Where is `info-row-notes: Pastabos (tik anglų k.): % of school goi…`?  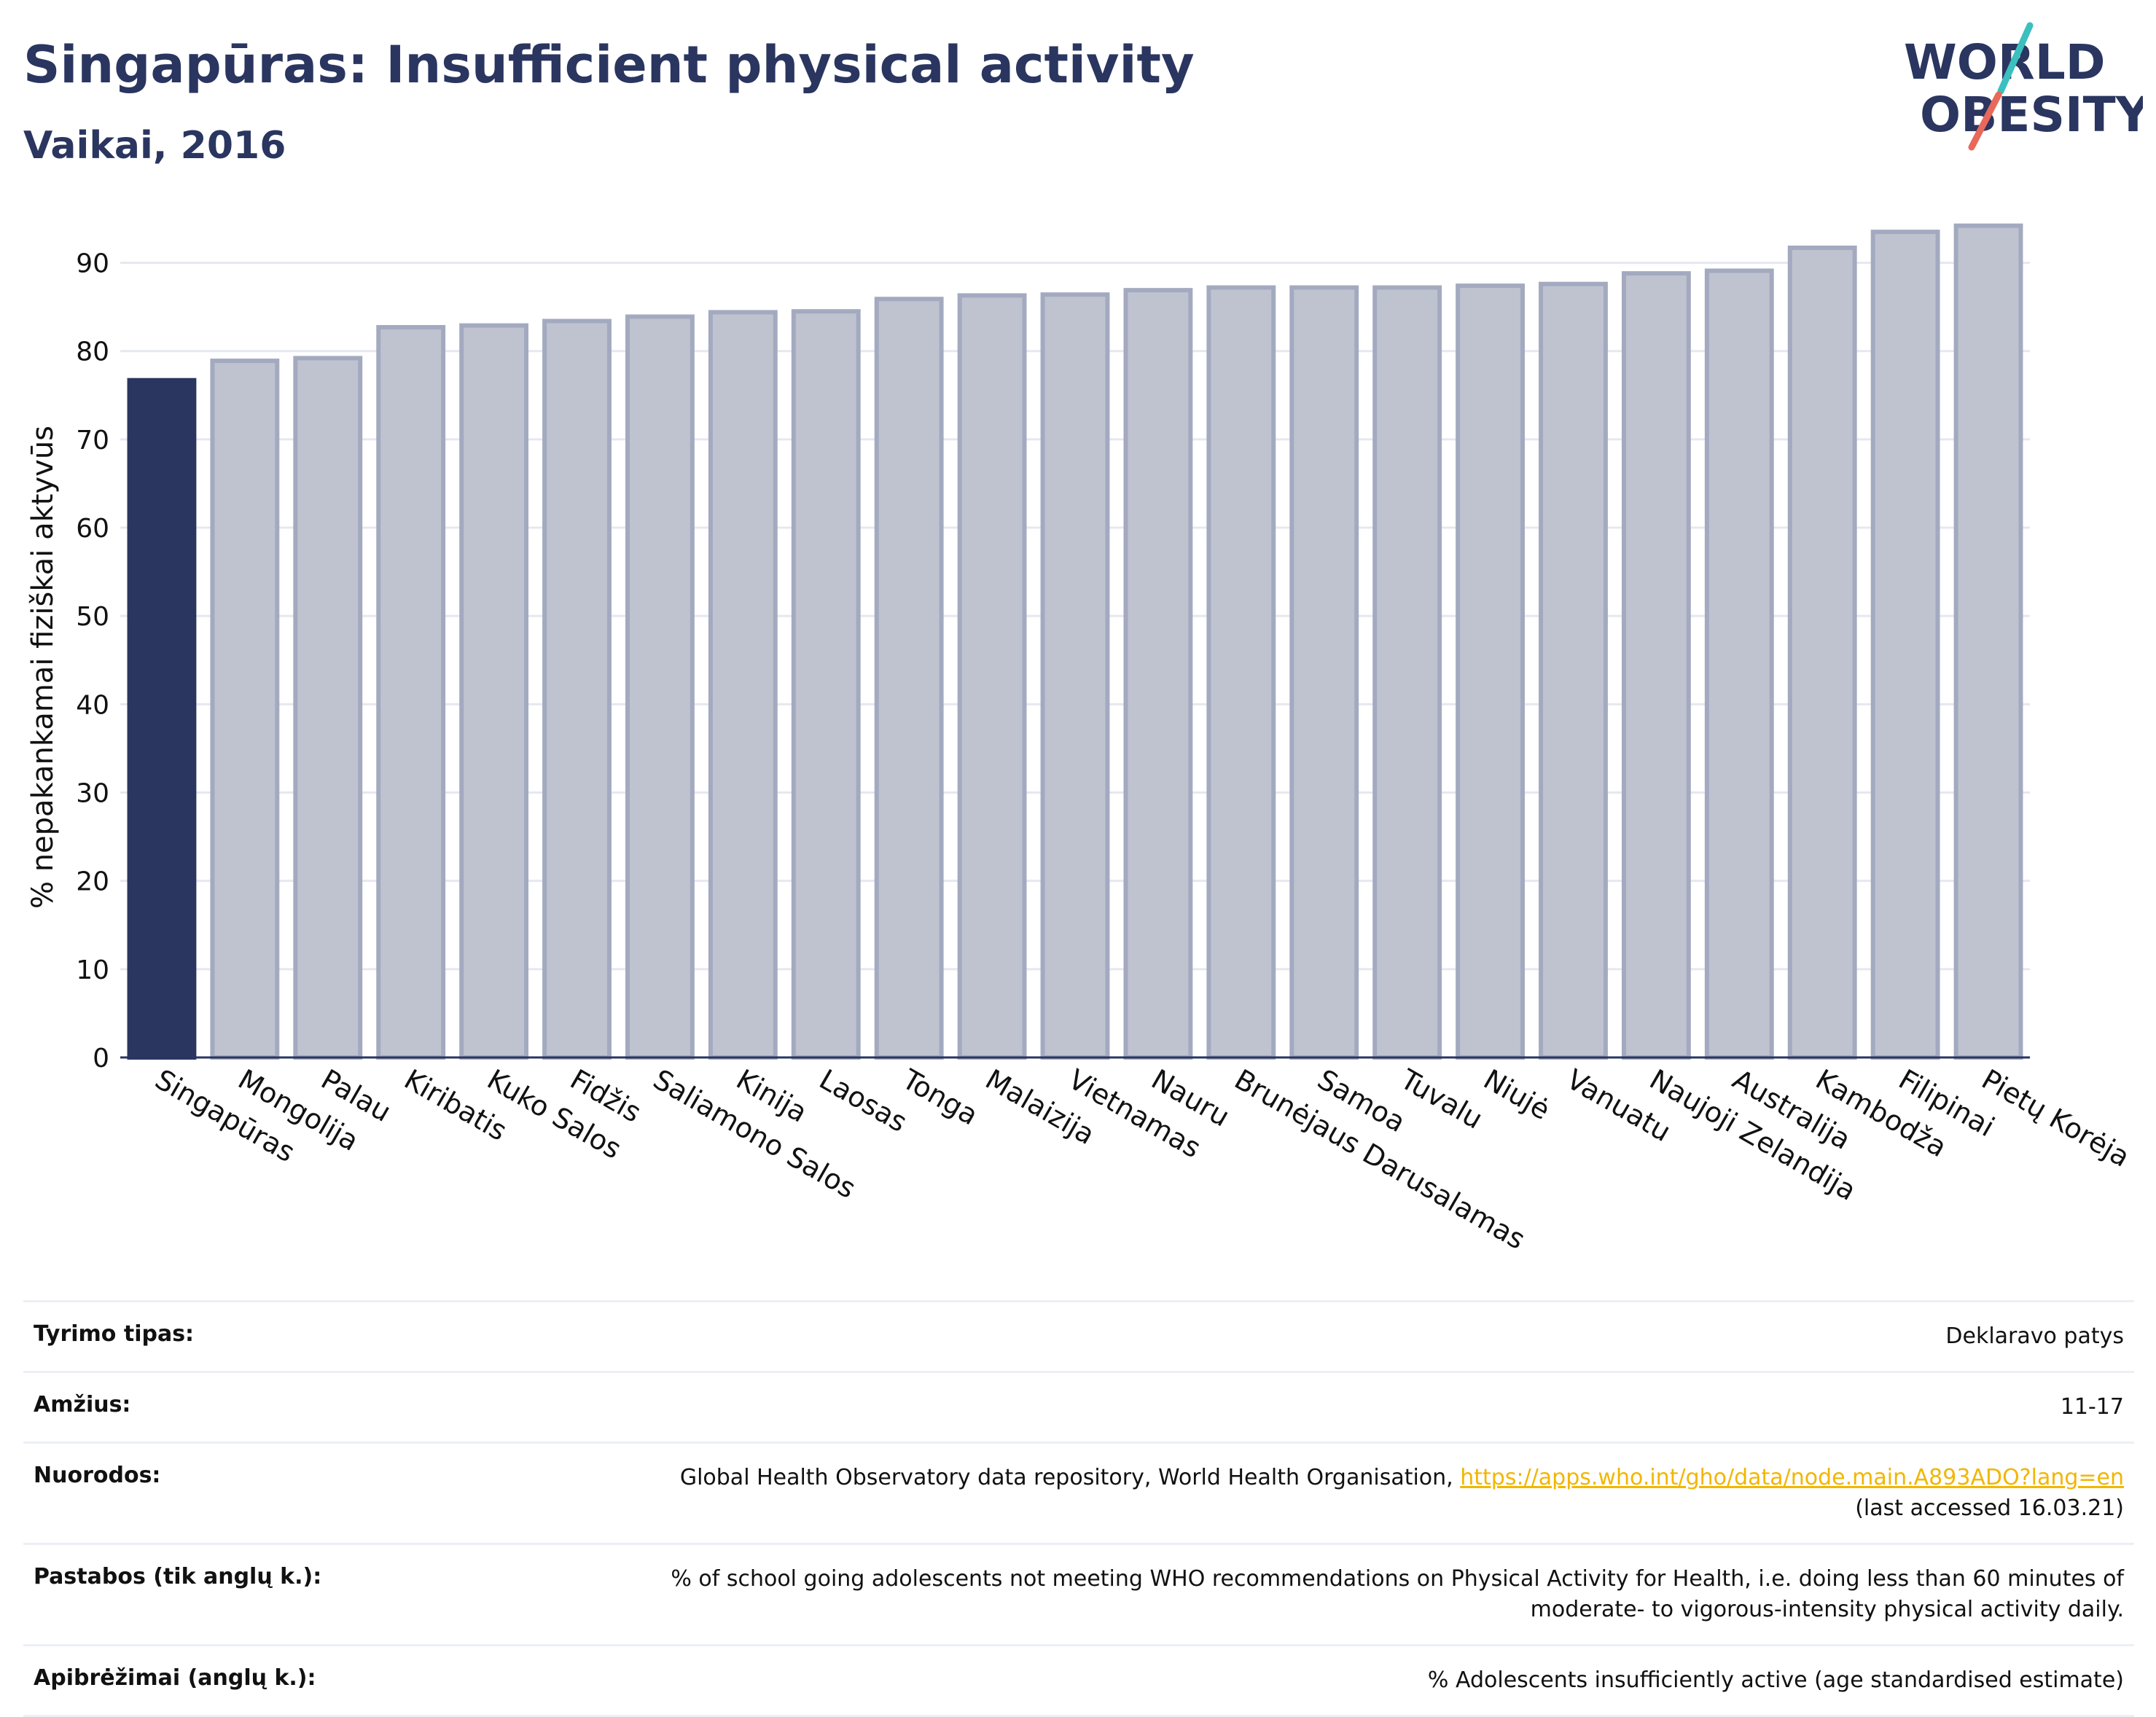
info-row-notes: Pastabos (tik anglų k.): % of school goi… is located at coordinates (1079, 1593).